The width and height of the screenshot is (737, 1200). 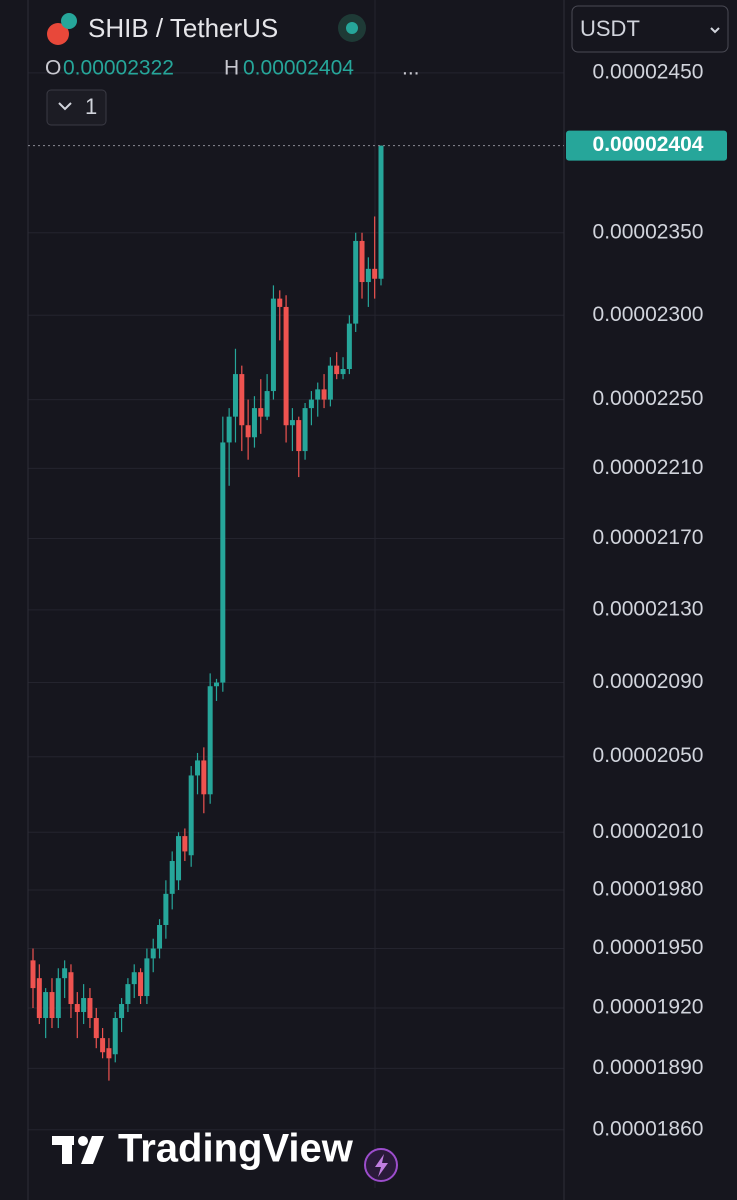 I want to click on last-price-badge, so click(x=646, y=145).